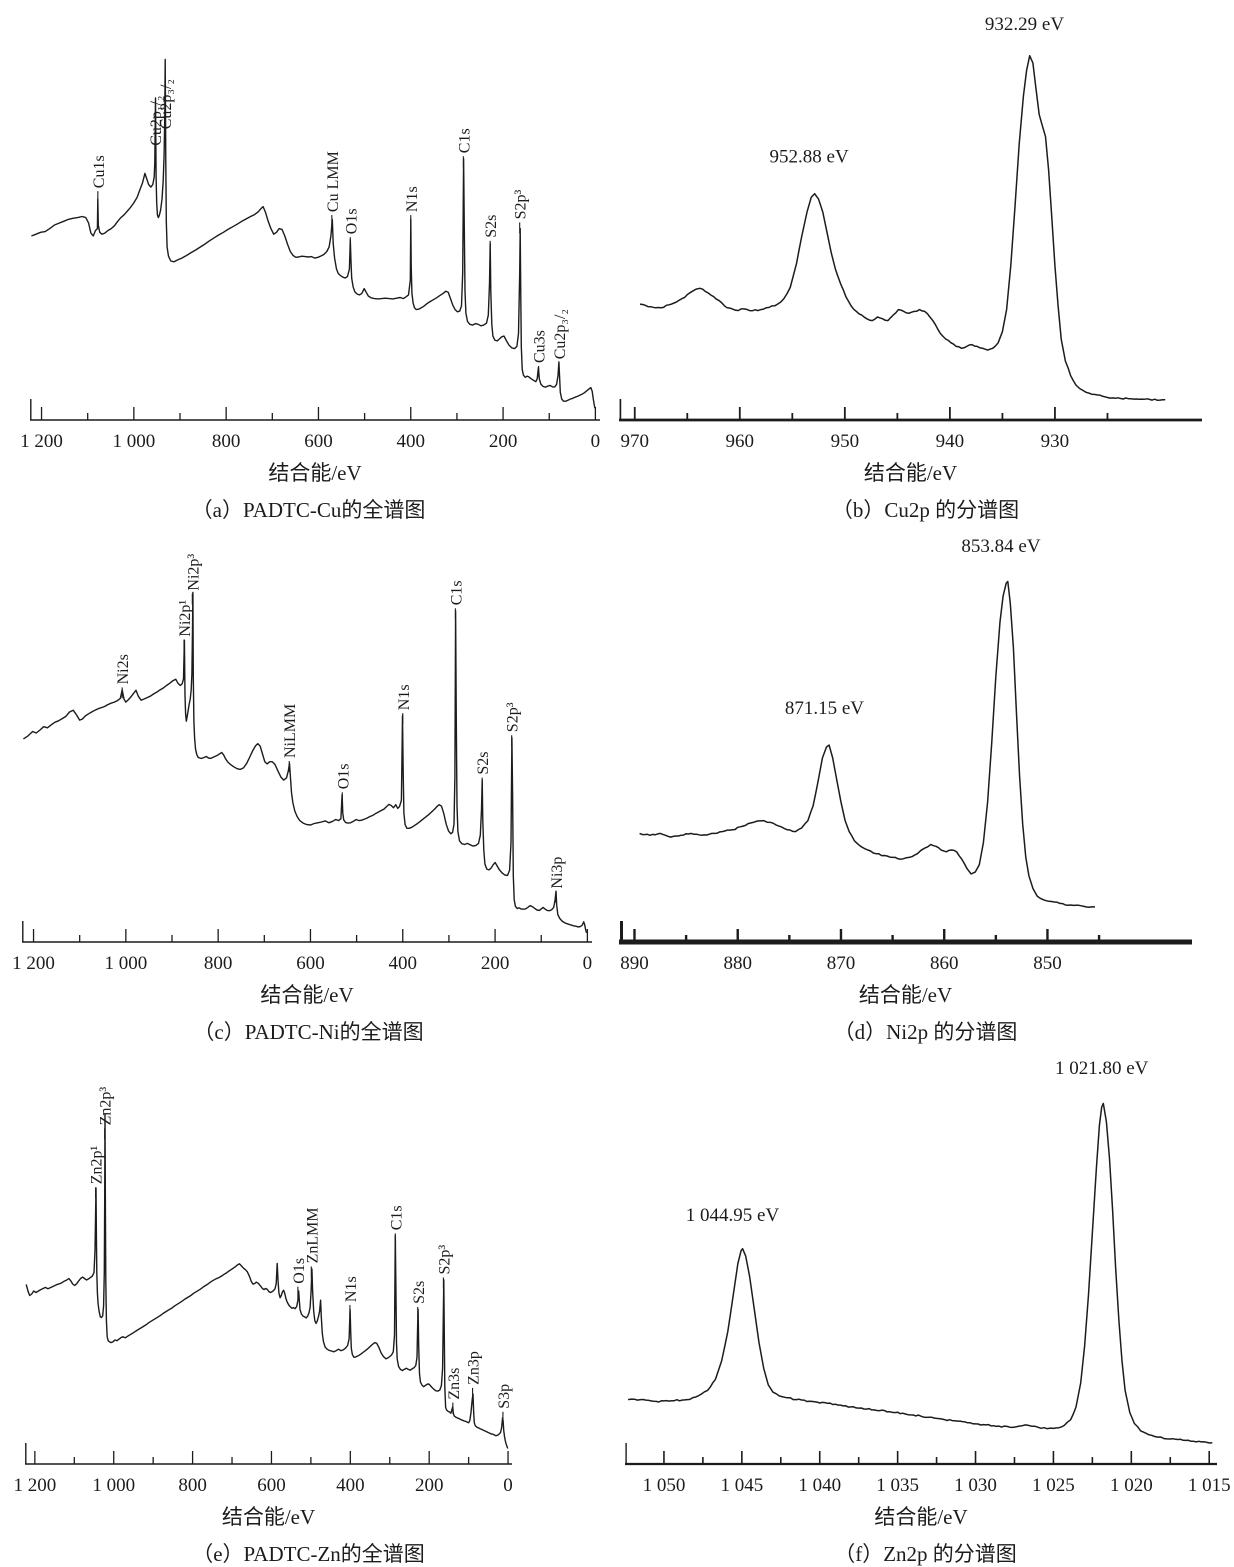 This screenshot has height=1567, width=1234. Describe the element at coordinates (741, 1485) in the screenshot. I see `svg-text: 1 045` at that location.